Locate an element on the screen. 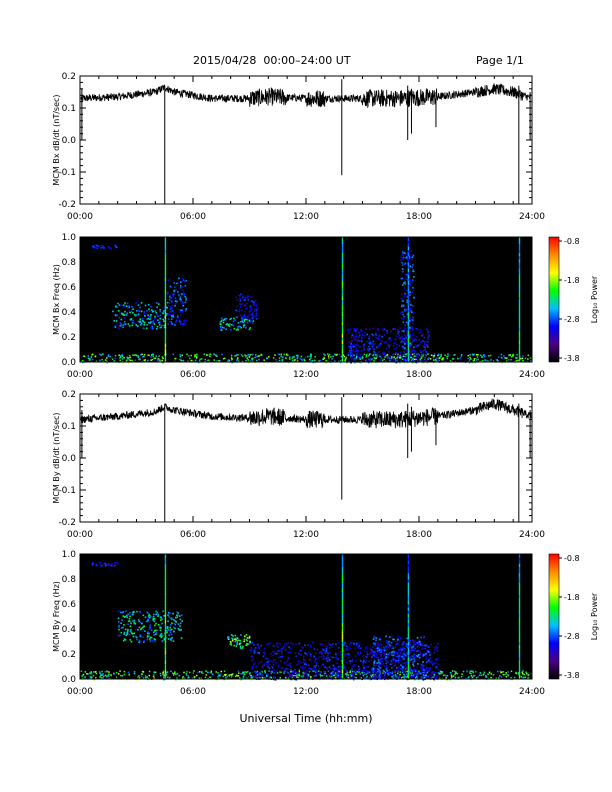 The image size is (612, 792). y-tick-label: 0.2 is located at coordinates (69, 655).